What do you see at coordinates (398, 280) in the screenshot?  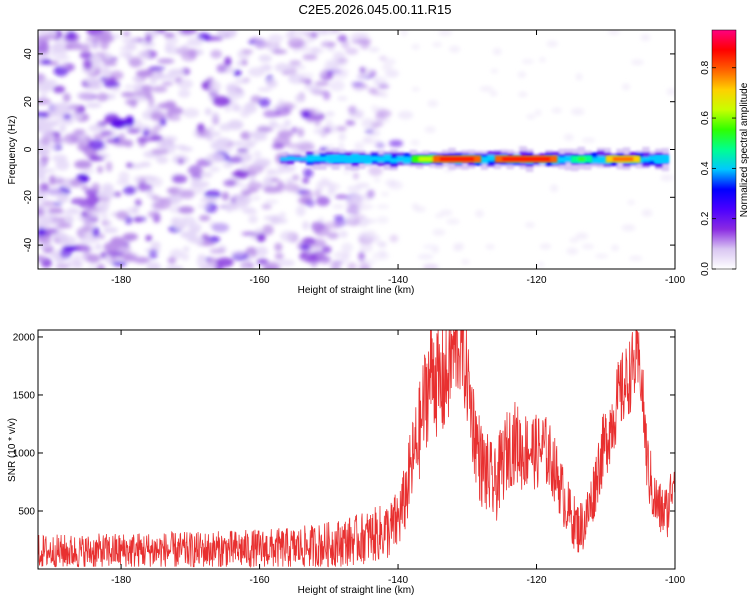 I see `spectrogram-x-tick-label: -140` at bounding box center [398, 280].